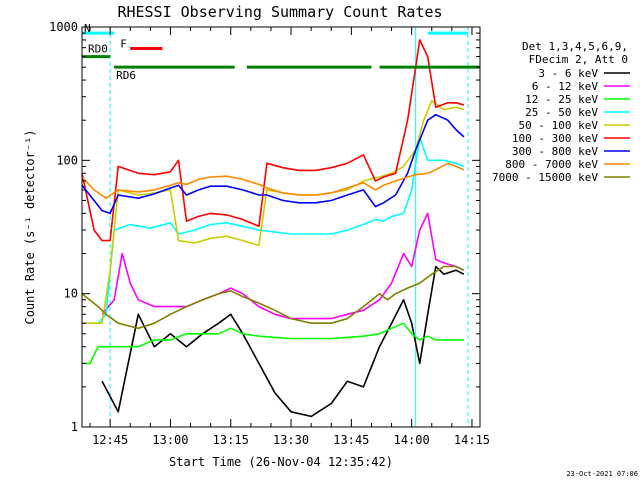 Image resolution: width=640 pixels, height=480 pixels. What do you see at coordinates (561, 99) in the screenshot?
I see `legend-entry-label: 12 - 25 keV` at bounding box center [561, 99].